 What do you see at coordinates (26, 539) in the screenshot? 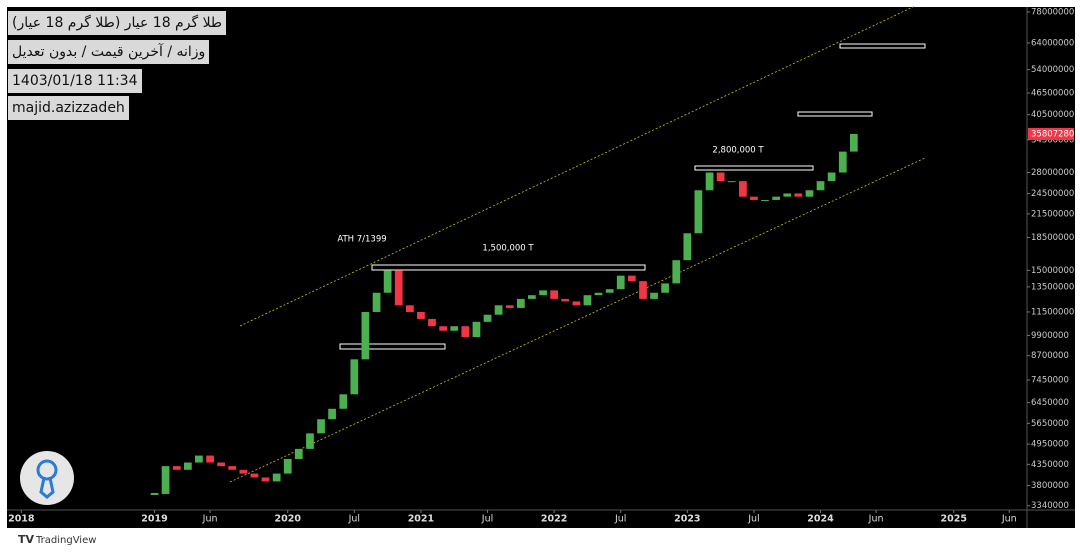
I see `brand-mark: TV` at bounding box center [26, 539].